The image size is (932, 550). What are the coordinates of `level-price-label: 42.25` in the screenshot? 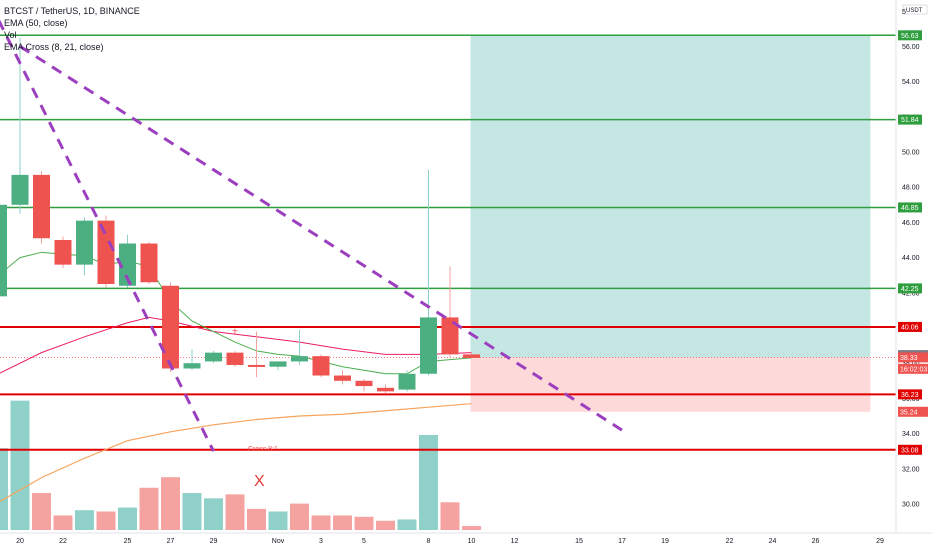 It's located at (910, 289).